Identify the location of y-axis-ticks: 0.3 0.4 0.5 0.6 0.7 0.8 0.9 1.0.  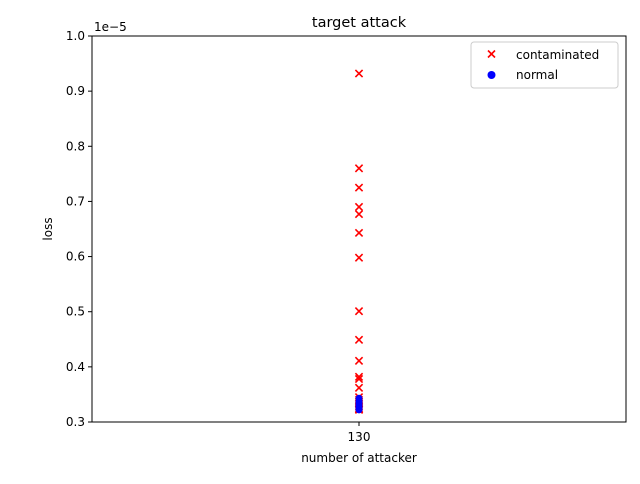
(79, 229).